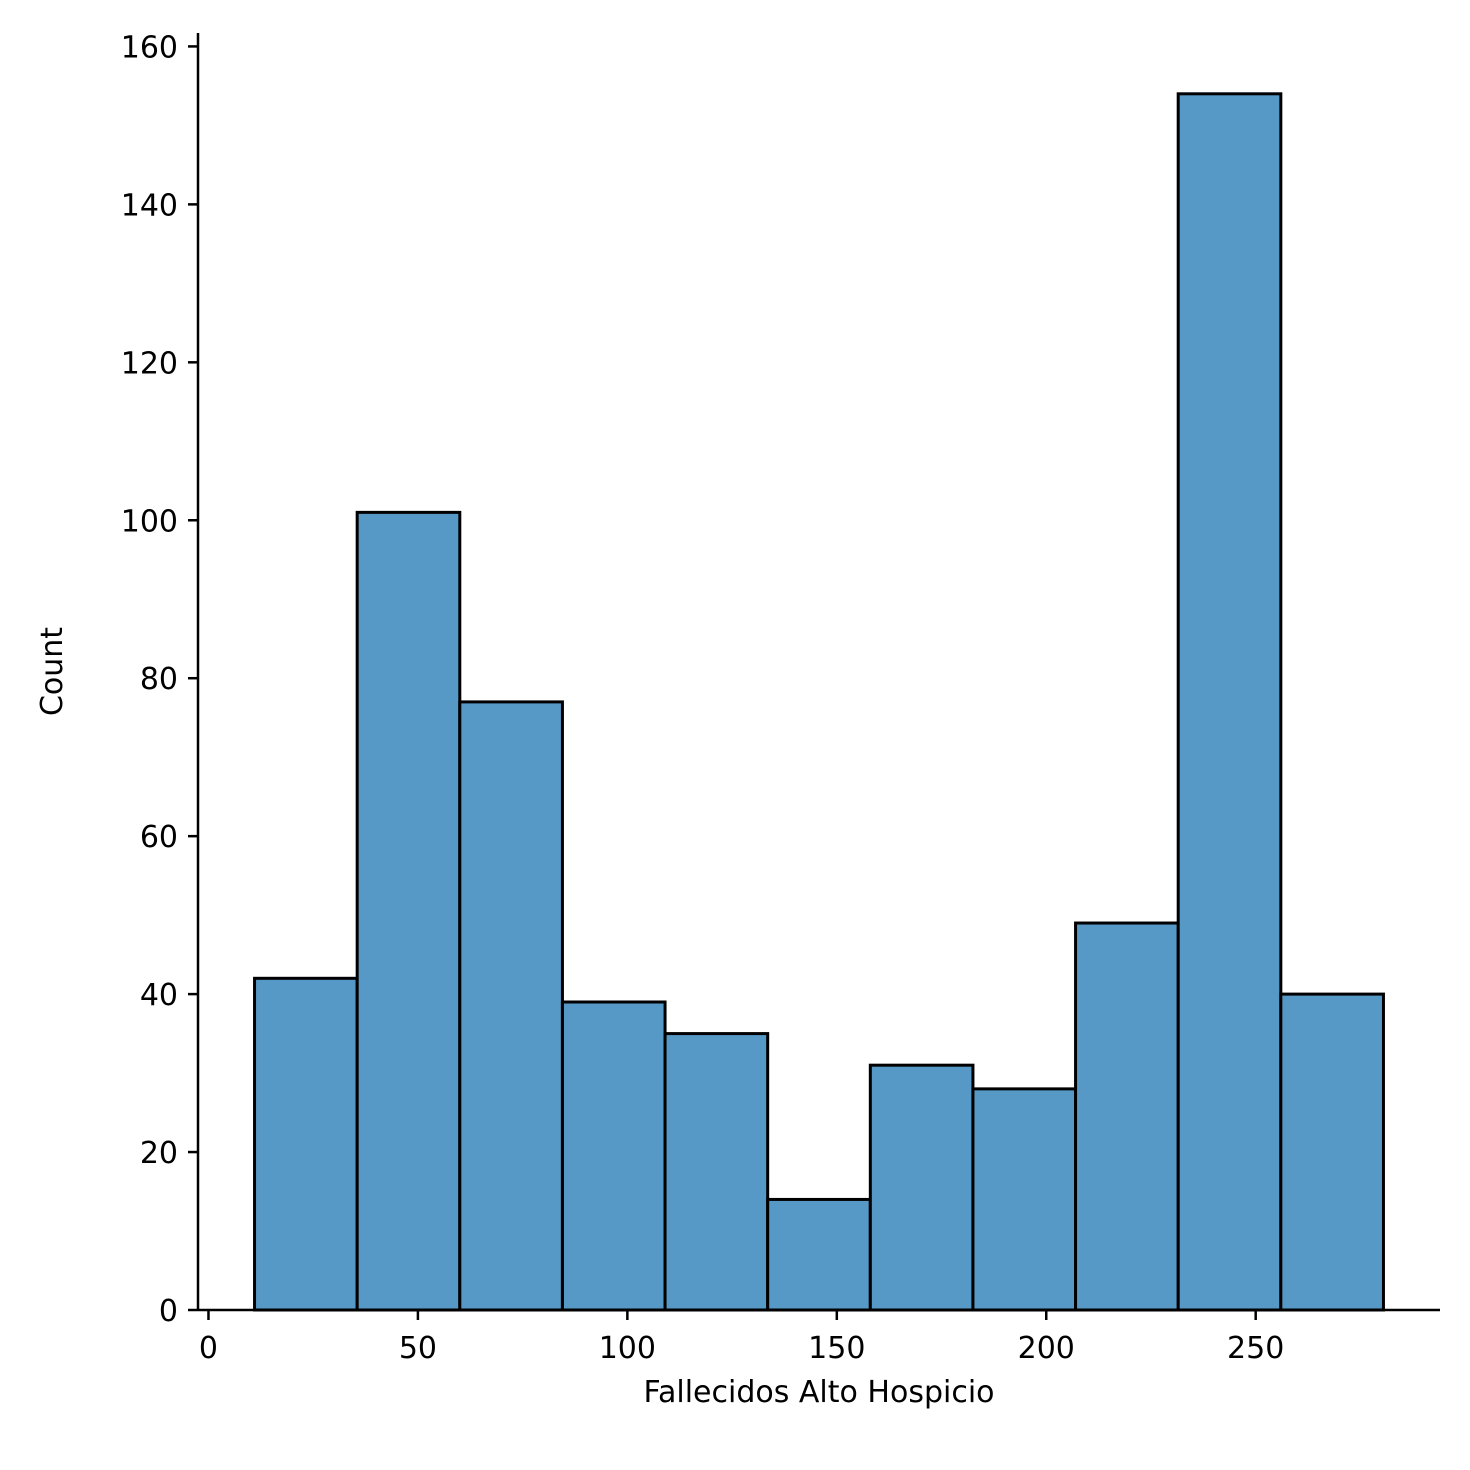 Image resolution: width=1470 pixels, height=1470 pixels. Describe the element at coordinates (159, 837) in the screenshot. I see `y-tick-label: 60` at that location.